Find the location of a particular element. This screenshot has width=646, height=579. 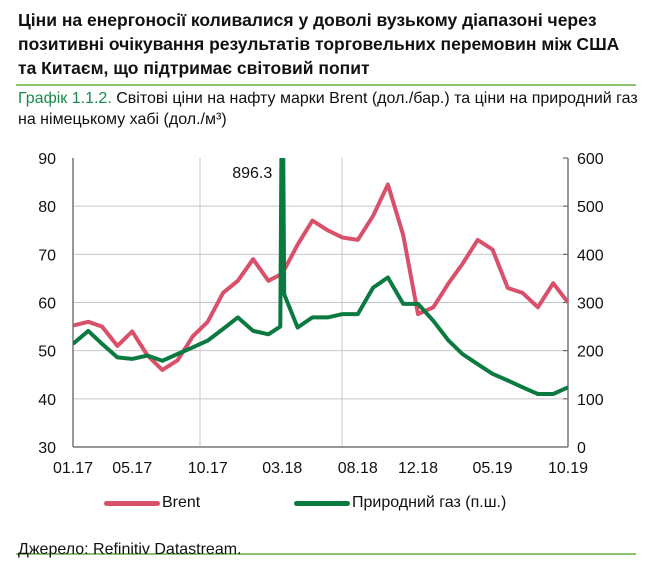

legend-item-gas: Природний газ (п.ш.) is located at coordinates (400, 503).